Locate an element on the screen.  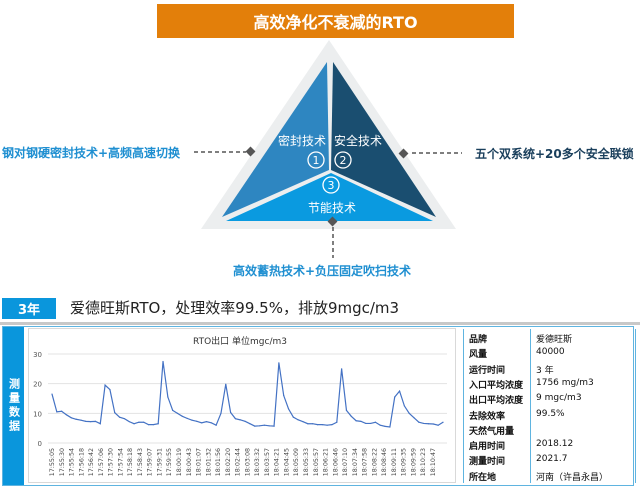
segment-number: 2 is located at coordinates (343, 160).